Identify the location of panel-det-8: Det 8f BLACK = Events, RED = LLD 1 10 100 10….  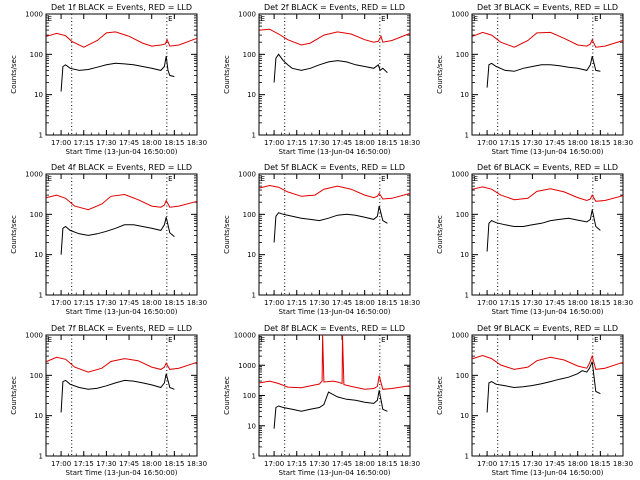
(321, 400).